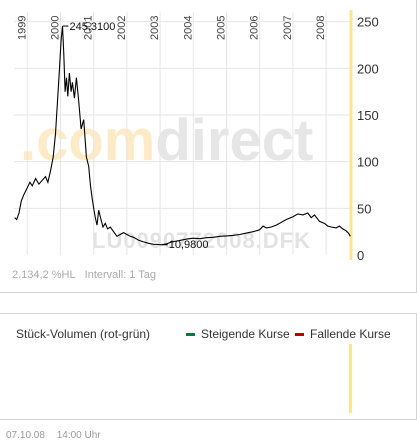 This screenshot has height=443, width=417. What do you see at coordinates (89, 28) in the screenshot?
I see `x-tick-label: 2001` at bounding box center [89, 28].